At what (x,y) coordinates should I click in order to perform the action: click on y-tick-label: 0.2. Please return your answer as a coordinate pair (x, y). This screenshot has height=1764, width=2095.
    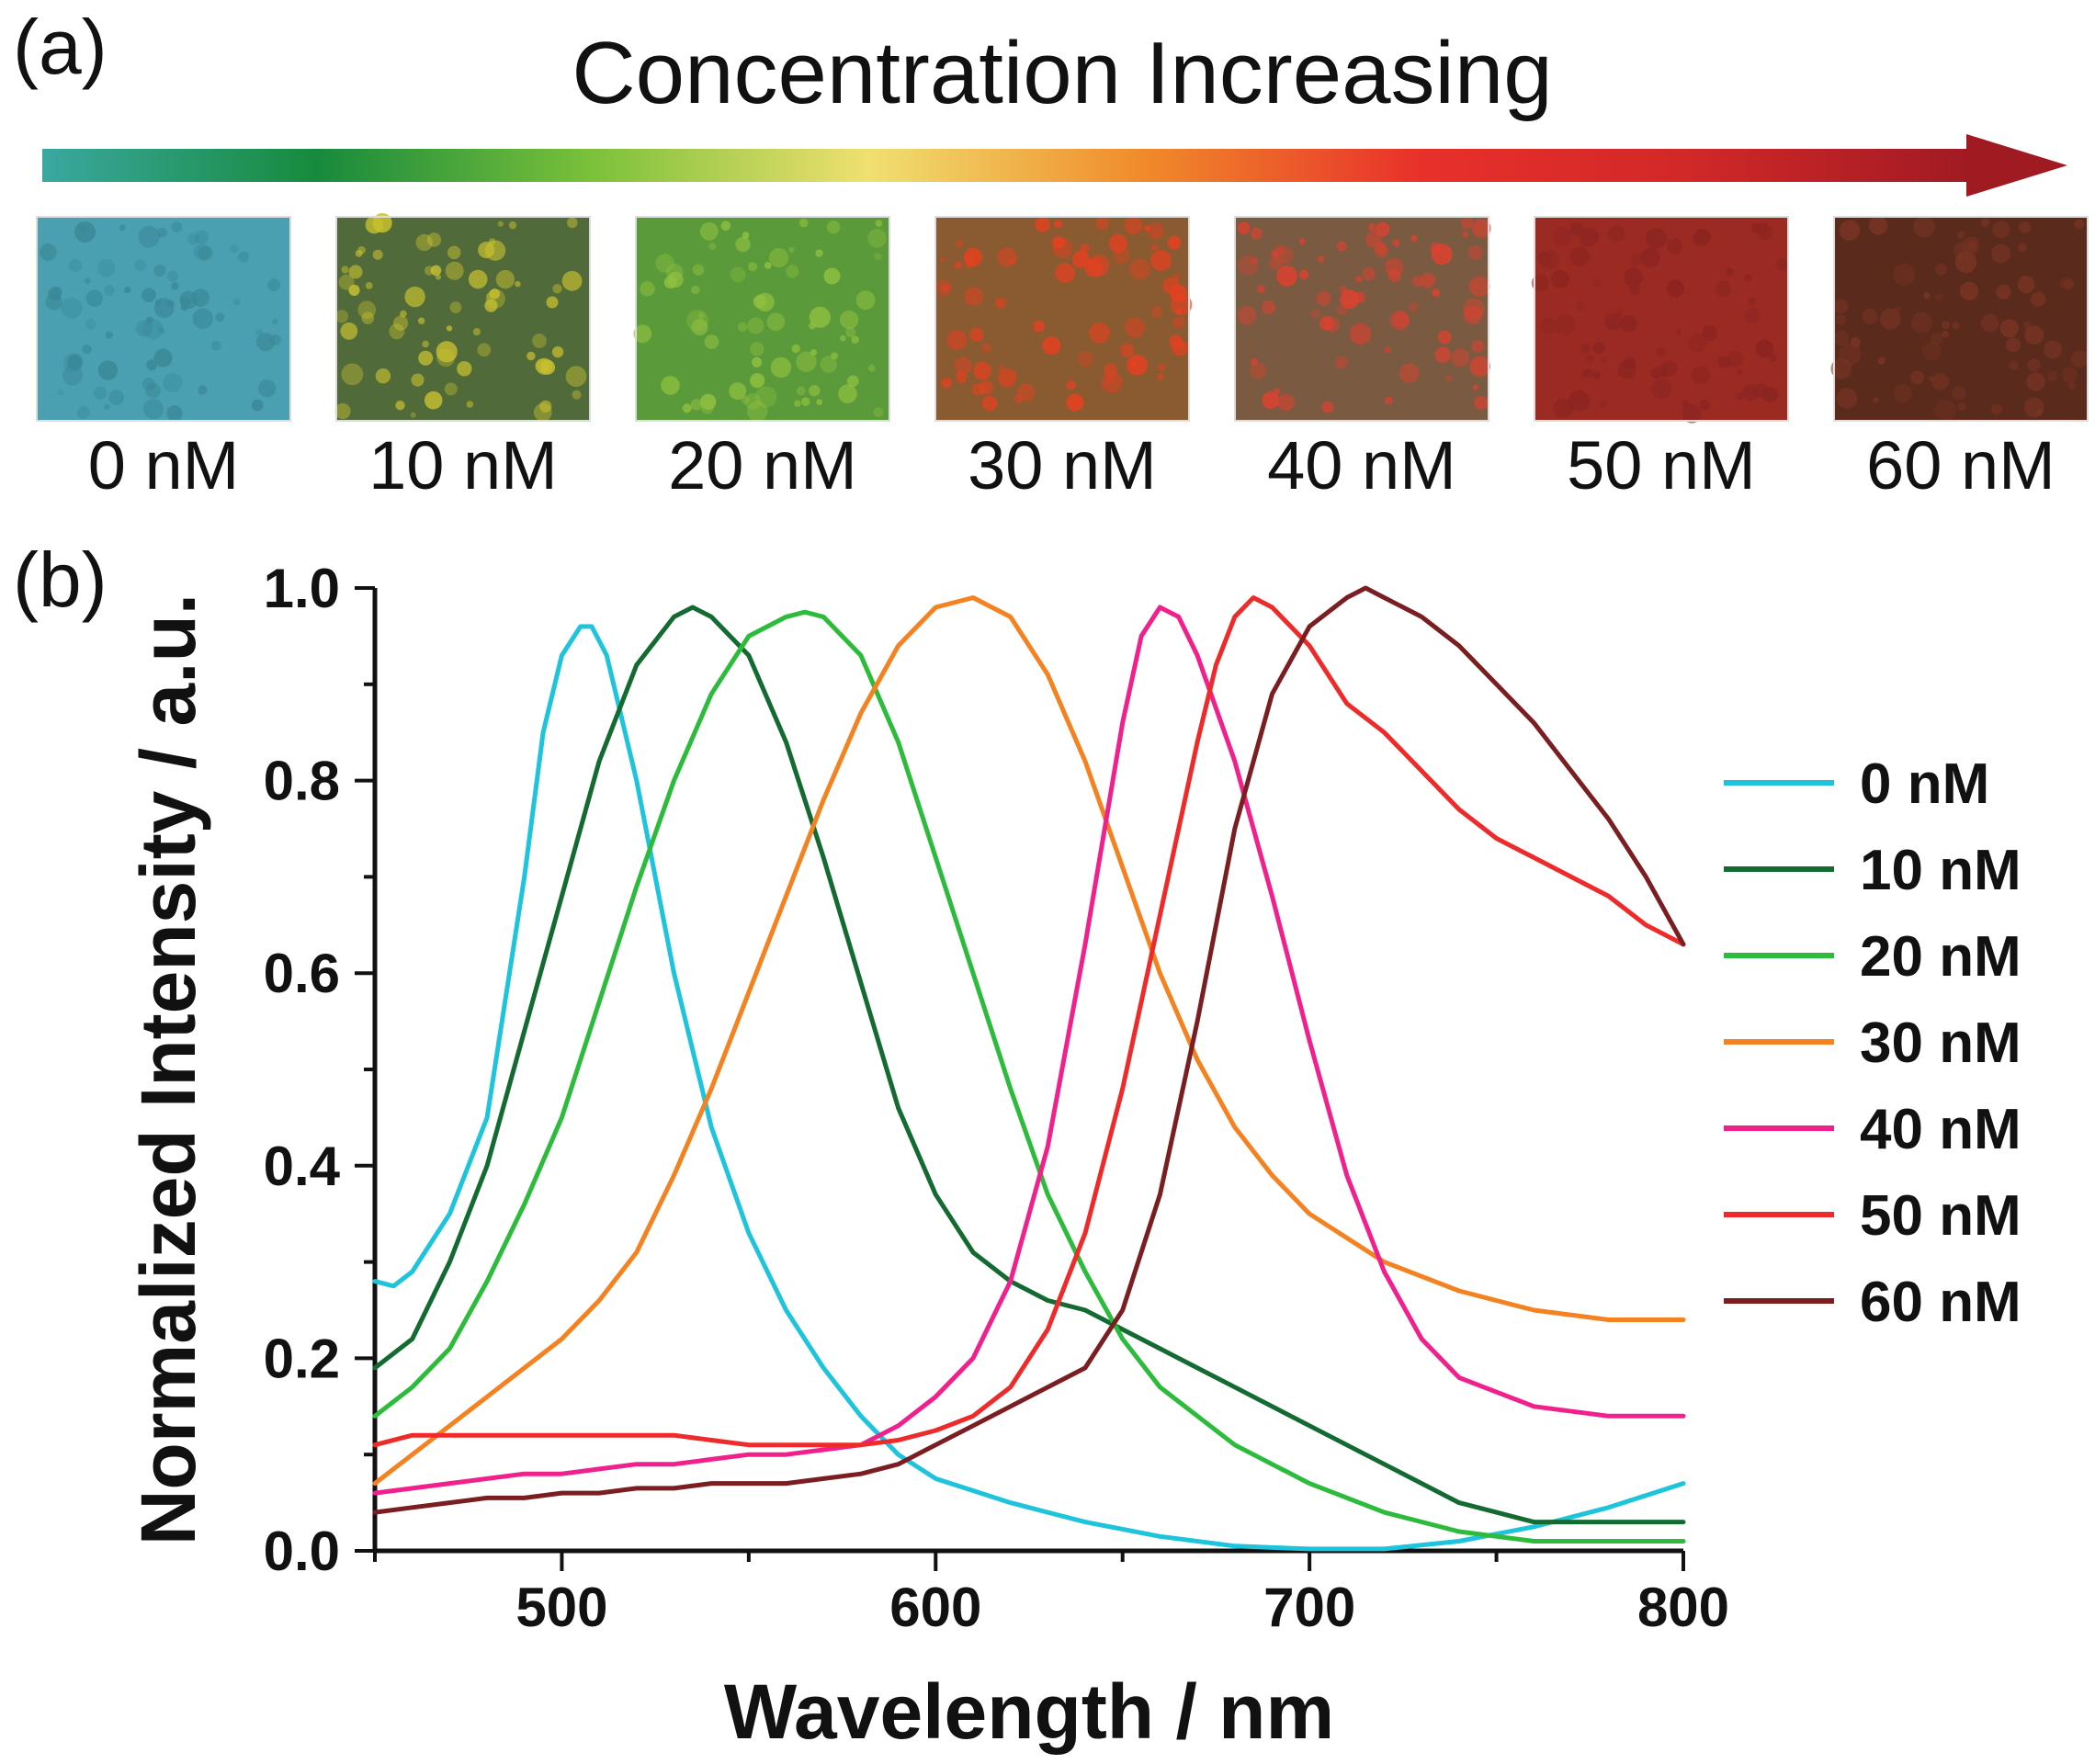
    Looking at the image, I should click on (302, 1358).